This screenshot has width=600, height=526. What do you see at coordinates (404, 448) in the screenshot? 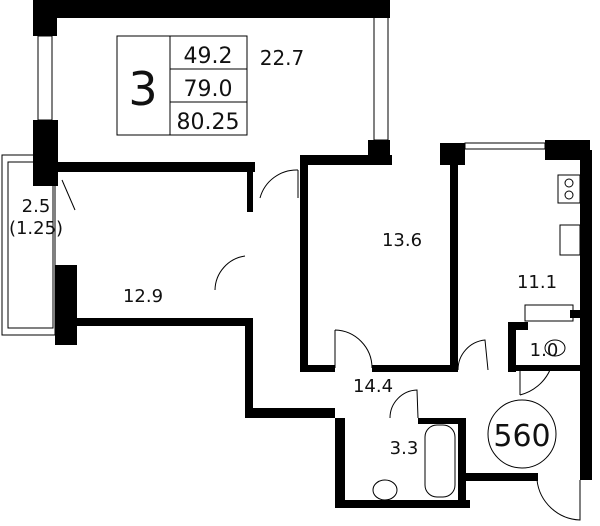
I see `bathroom-area: 3.3` at bounding box center [404, 448].